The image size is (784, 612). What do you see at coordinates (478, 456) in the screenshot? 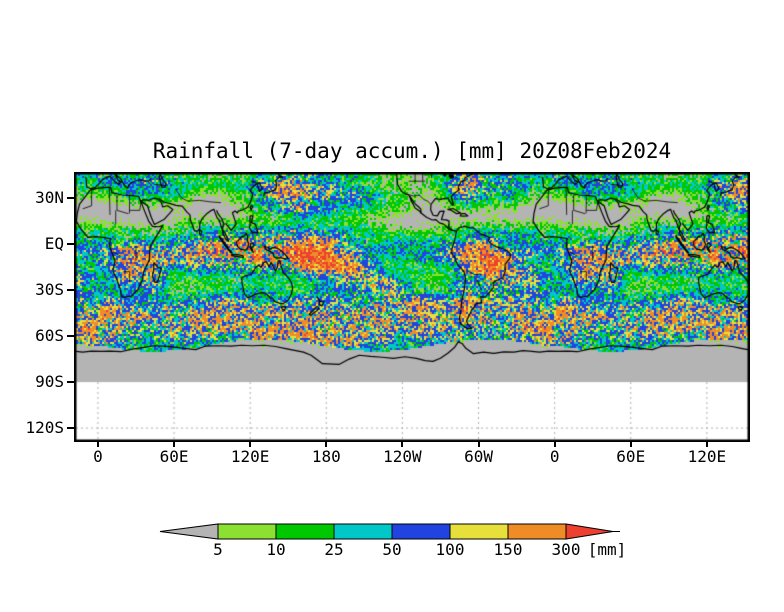
I see `x-tick-label: 60W` at bounding box center [478, 456].